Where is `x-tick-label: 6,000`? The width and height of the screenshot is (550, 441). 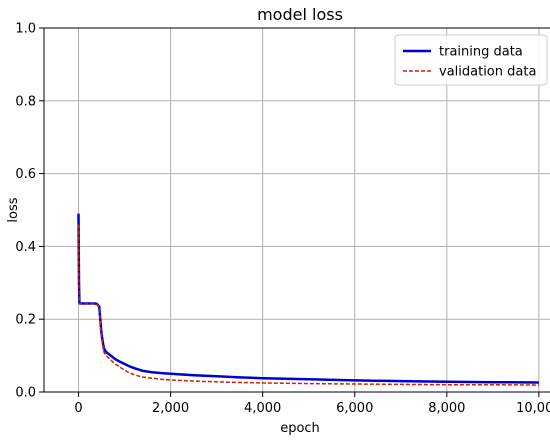
x-tick-label: 6,000 is located at coordinates (354, 408).